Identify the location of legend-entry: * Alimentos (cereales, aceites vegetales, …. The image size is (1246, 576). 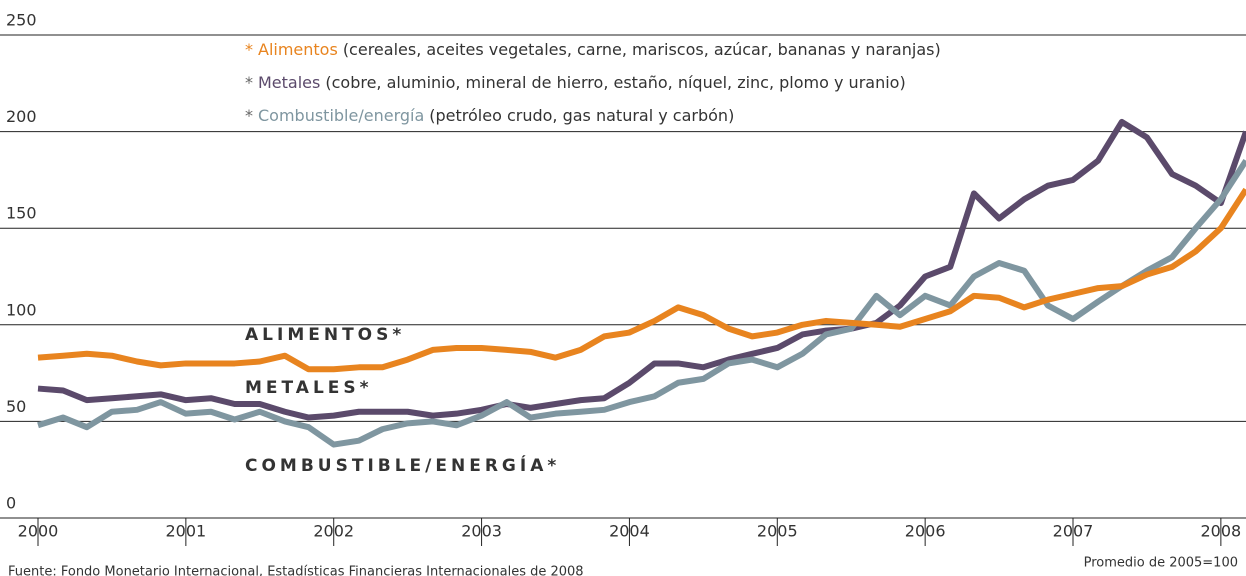
(593, 49).